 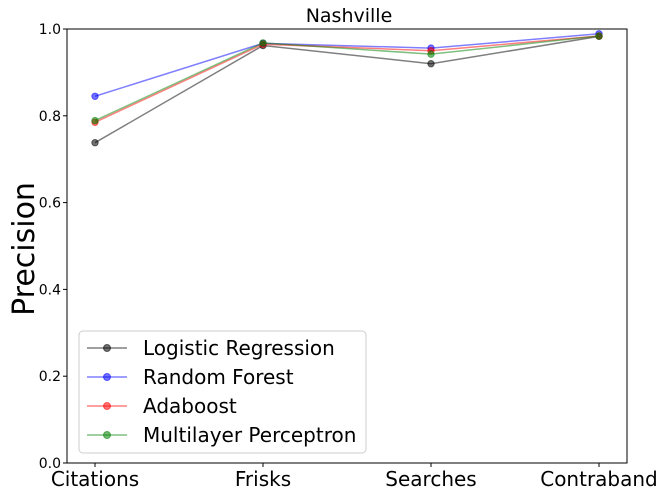 I want to click on series-random-forest, so click(x=347, y=65).